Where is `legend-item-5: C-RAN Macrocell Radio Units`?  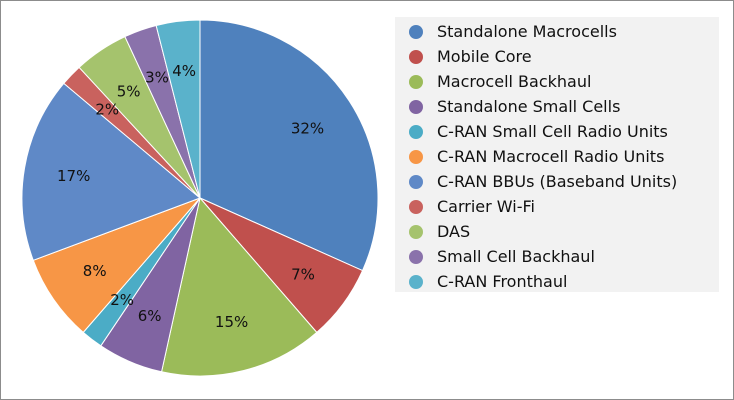
legend-item-5: C-RAN Macrocell Radio Units is located at coordinates (564, 156).